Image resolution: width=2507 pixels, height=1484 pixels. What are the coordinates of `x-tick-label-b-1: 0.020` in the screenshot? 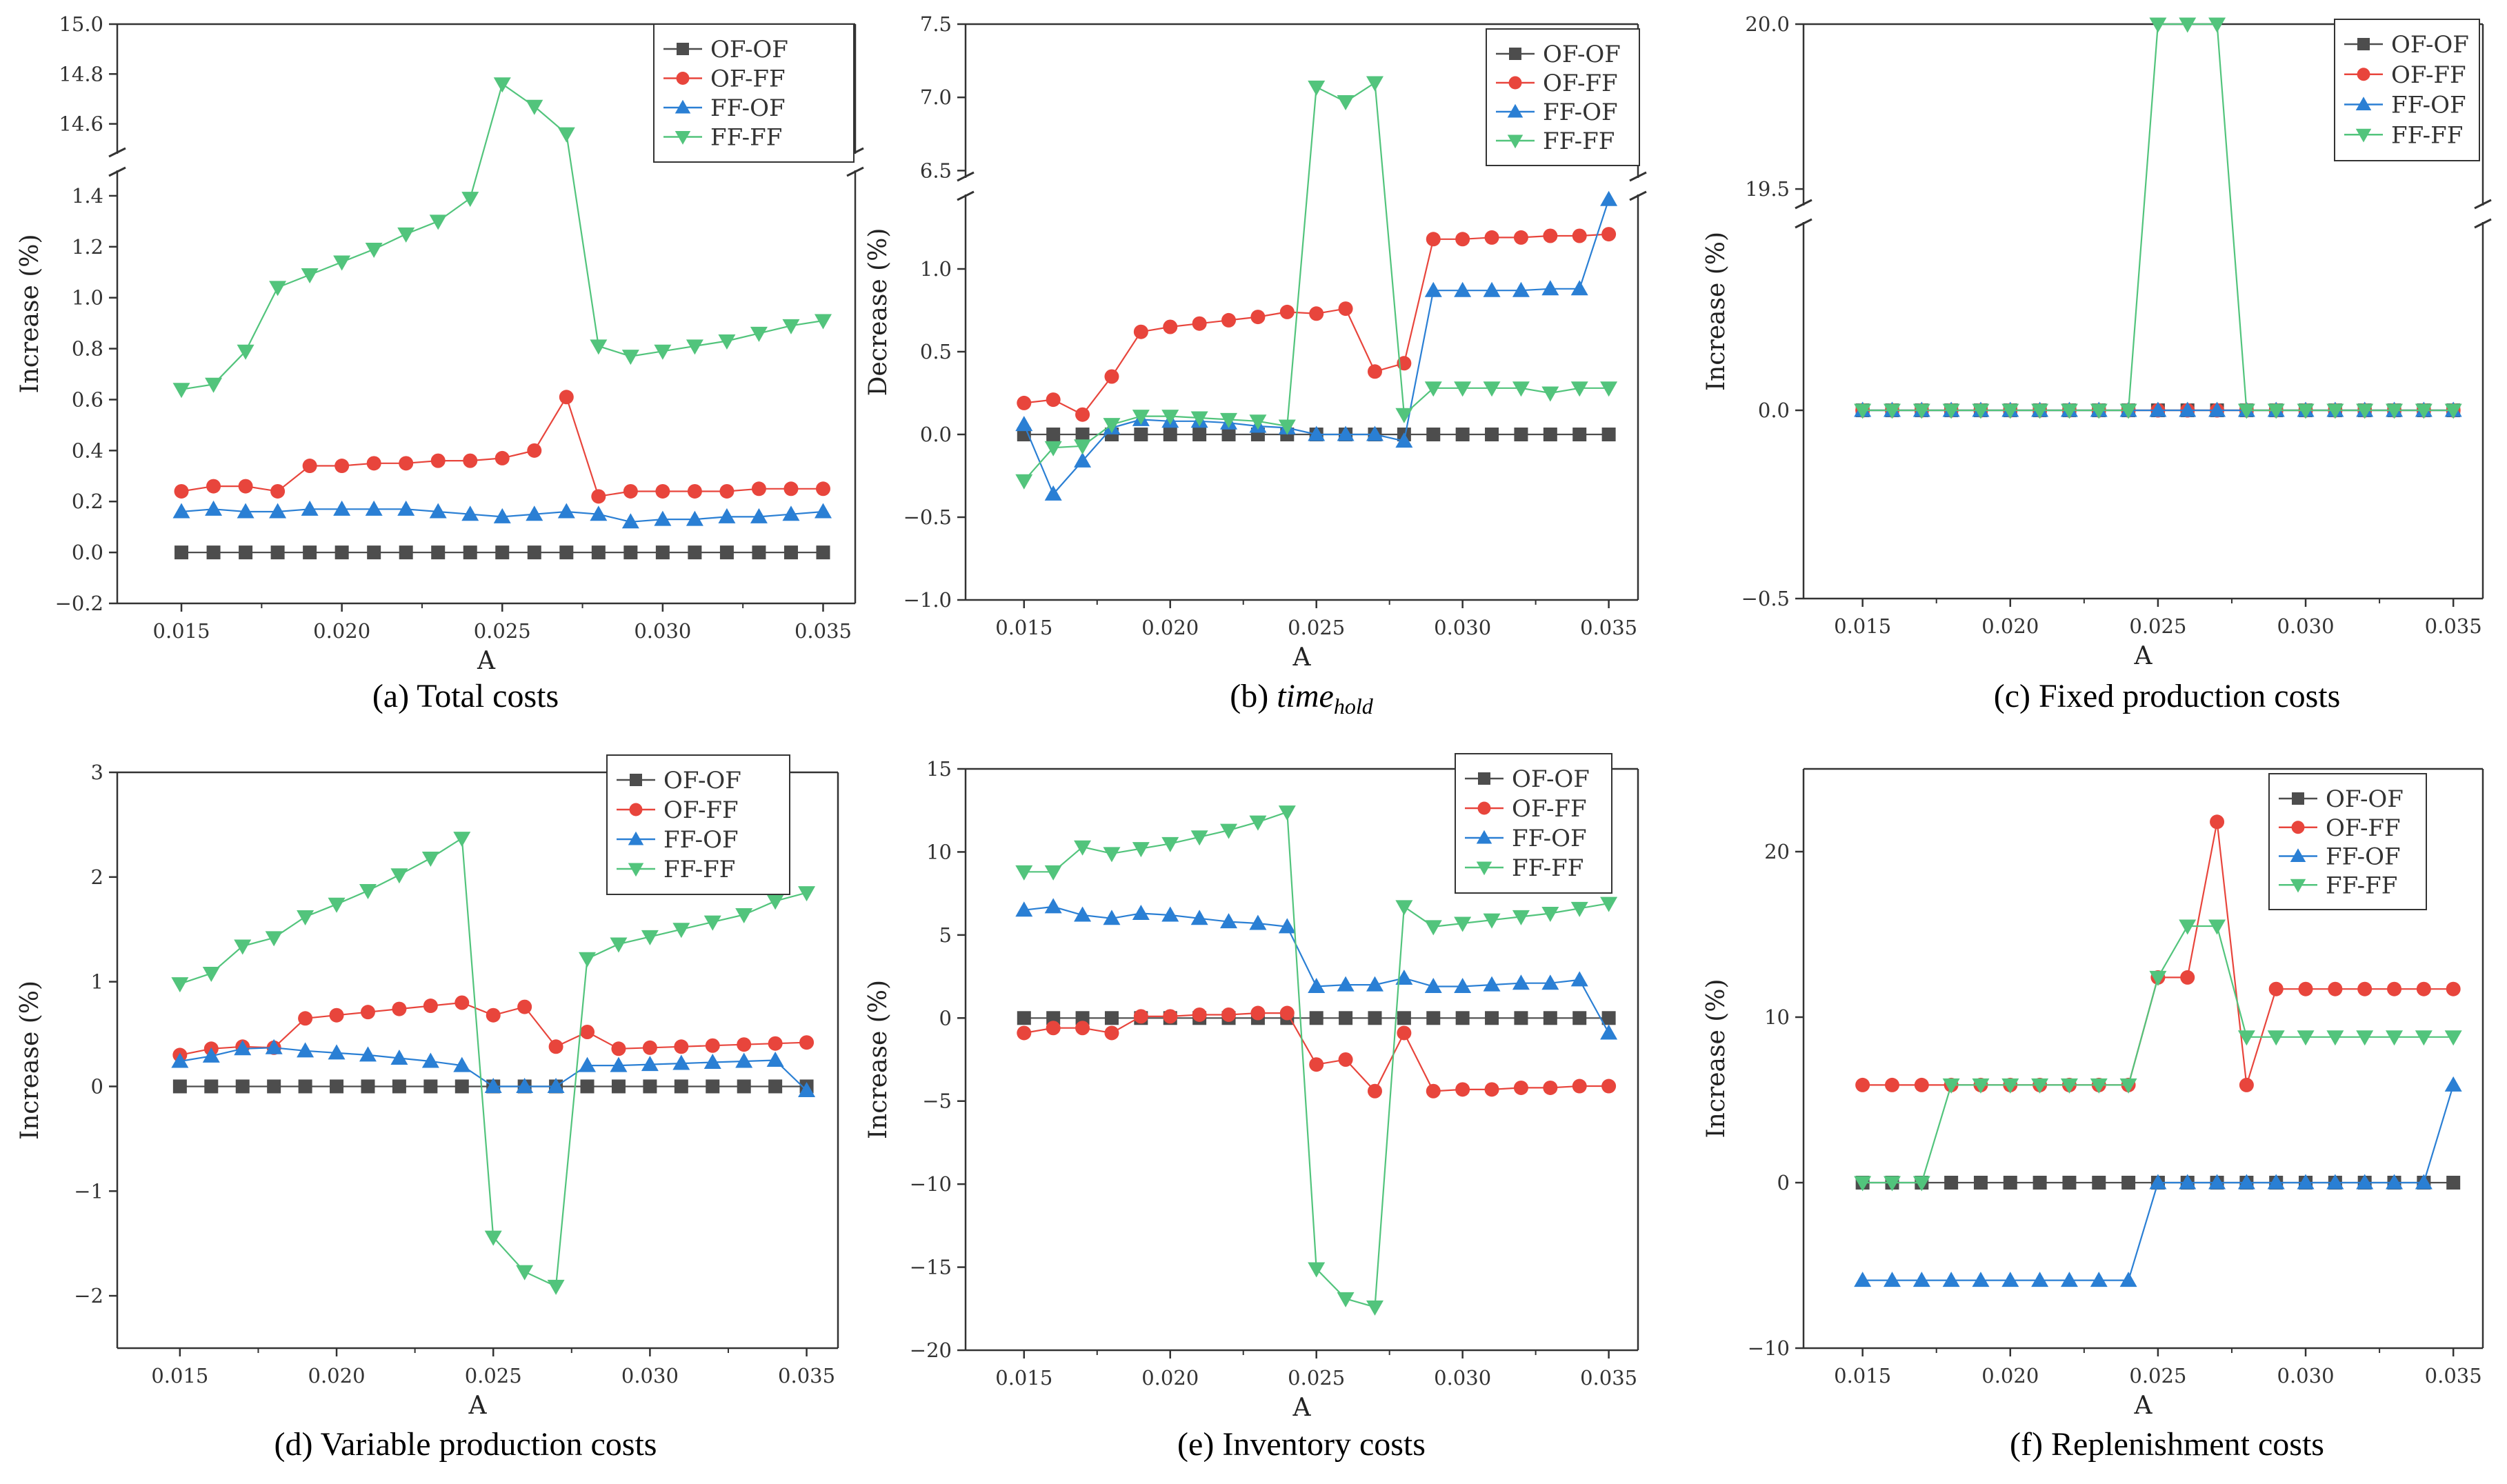 It's located at (1170, 627).